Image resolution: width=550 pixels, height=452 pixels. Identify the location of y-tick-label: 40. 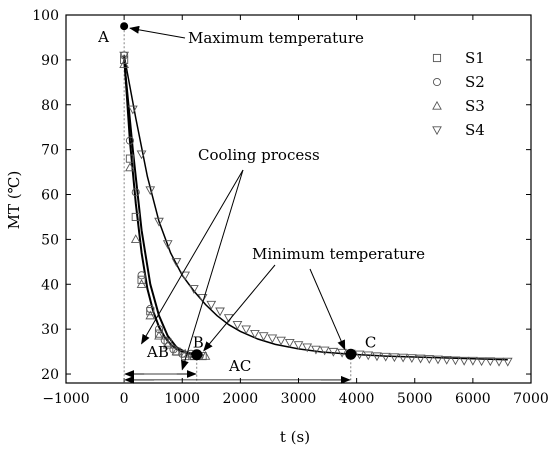
(50, 285).